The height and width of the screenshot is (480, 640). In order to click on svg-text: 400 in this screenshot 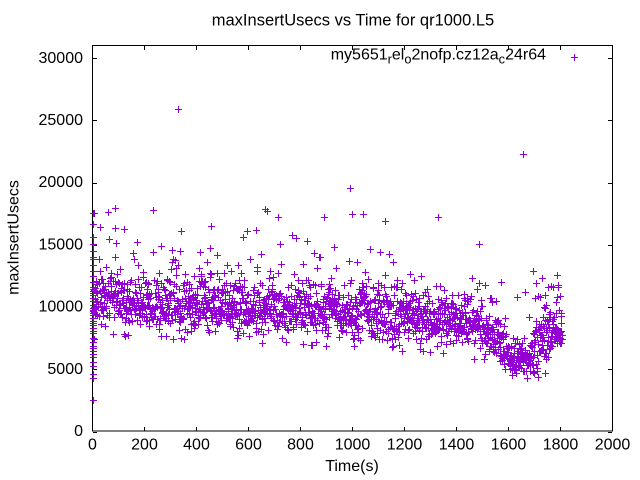, I will do `click(196, 445)`.